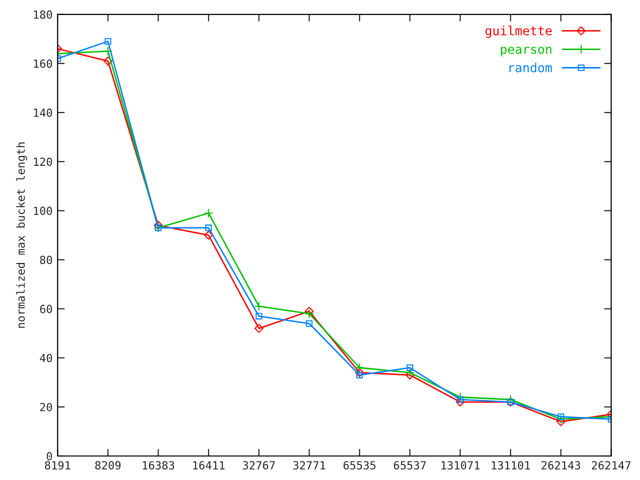  Describe the element at coordinates (209, 465) in the screenshot. I see `x-tick-label: 16411` at that location.